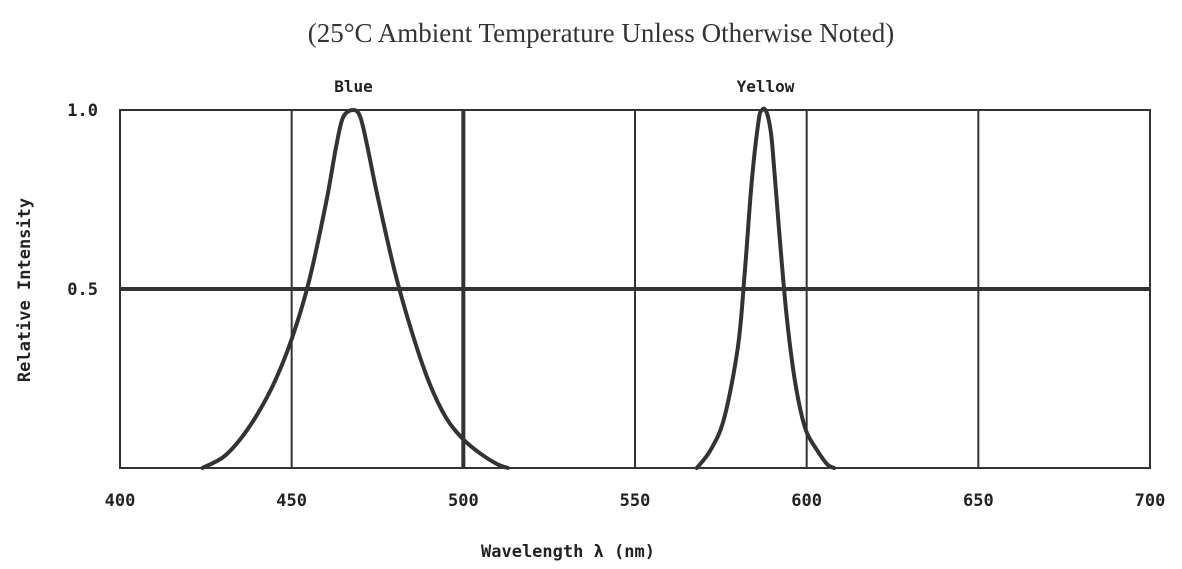  I want to click on x-axis-label: Wavelength λ (nm), so click(568, 552).